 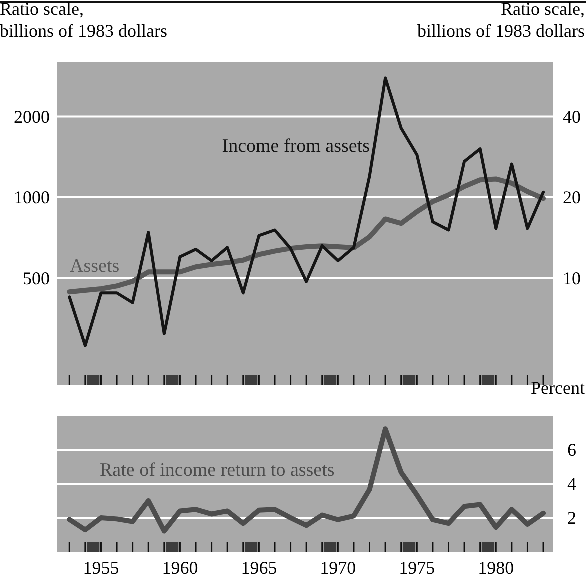 I want to click on y-tick-label: 1000, so click(x=32, y=198).